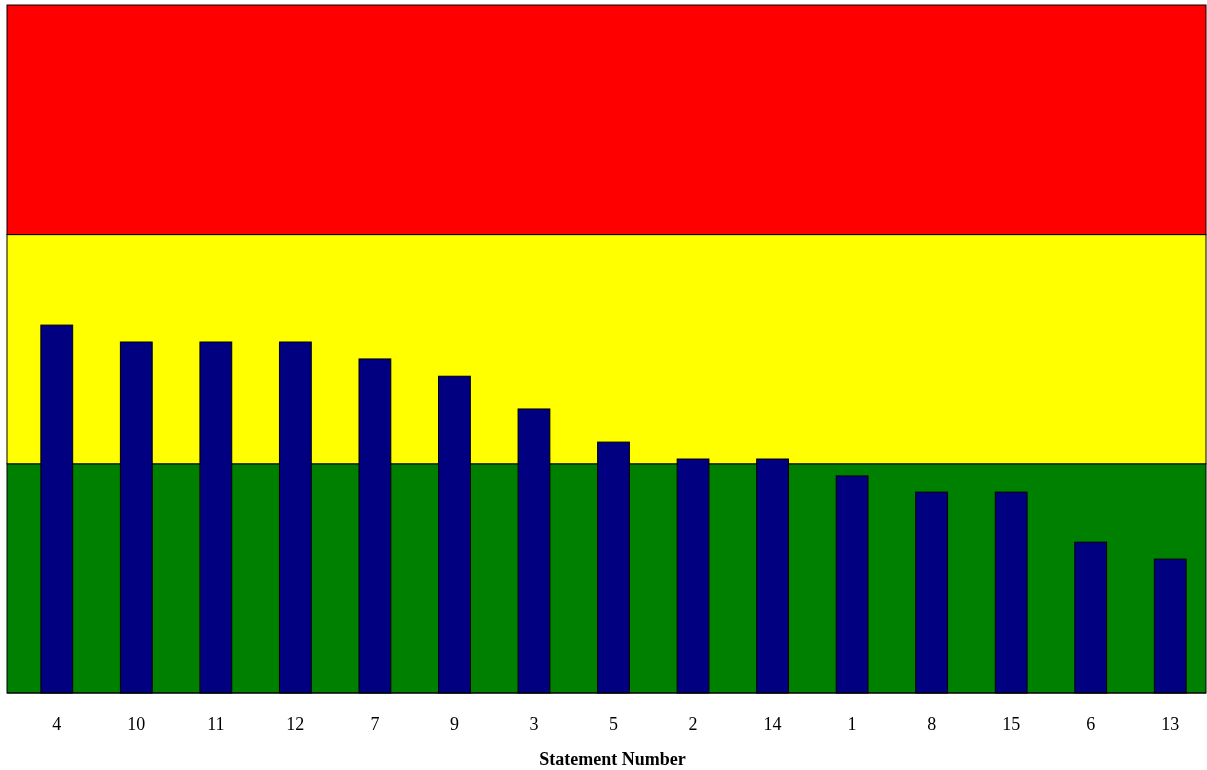 This screenshot has width=1207, height=770. I want to click on x-tick-label: 11, so click(216, 724).